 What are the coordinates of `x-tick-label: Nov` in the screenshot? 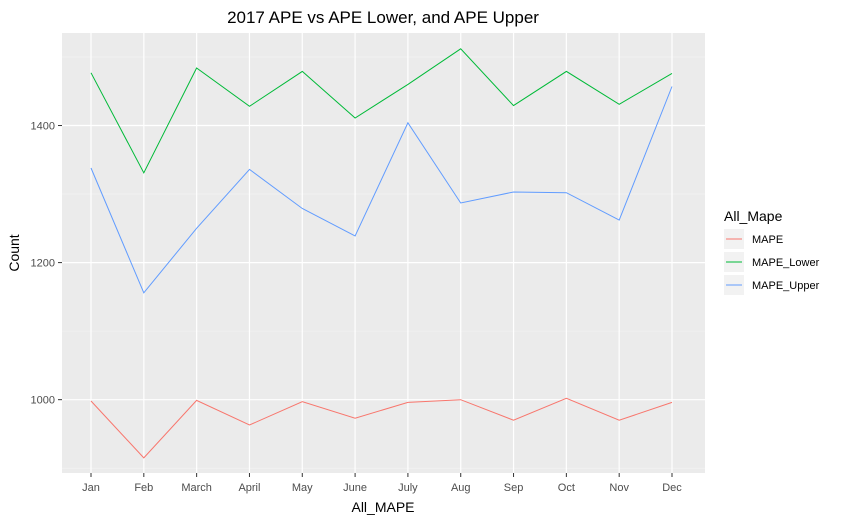 It's located at (619, 488).